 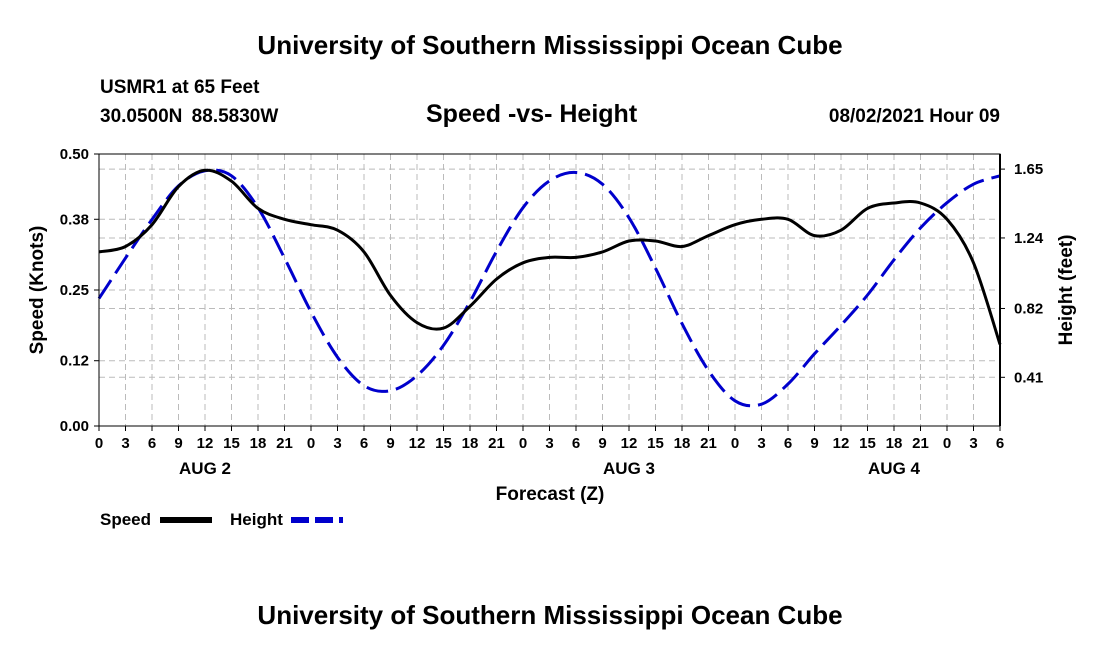 I want to click on day-label: AUG 2, so click(x=205, y=468).